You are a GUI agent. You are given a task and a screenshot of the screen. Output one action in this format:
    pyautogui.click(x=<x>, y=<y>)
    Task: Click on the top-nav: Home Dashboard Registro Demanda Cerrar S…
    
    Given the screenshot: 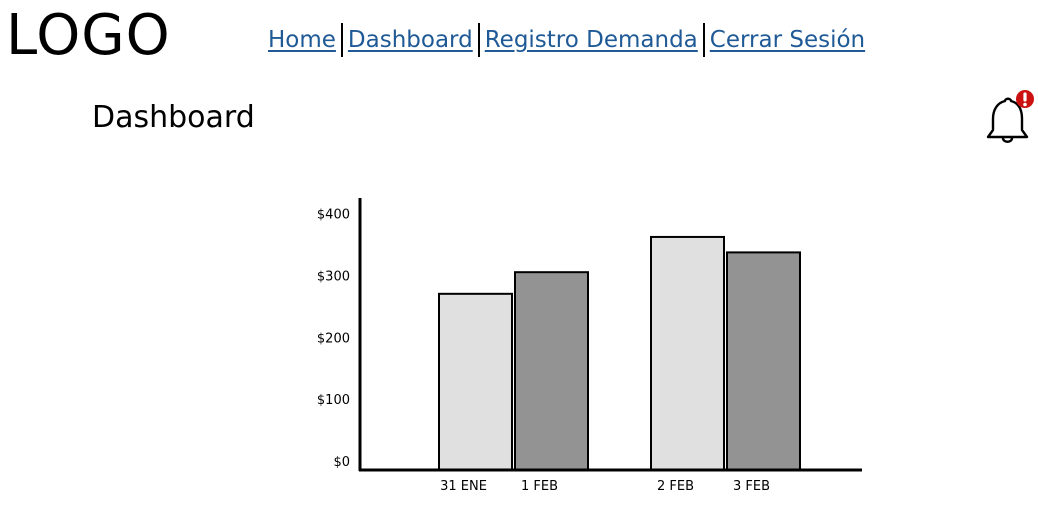 What is the action you would take?
    pyautogui.click(x=566, y=40)
    